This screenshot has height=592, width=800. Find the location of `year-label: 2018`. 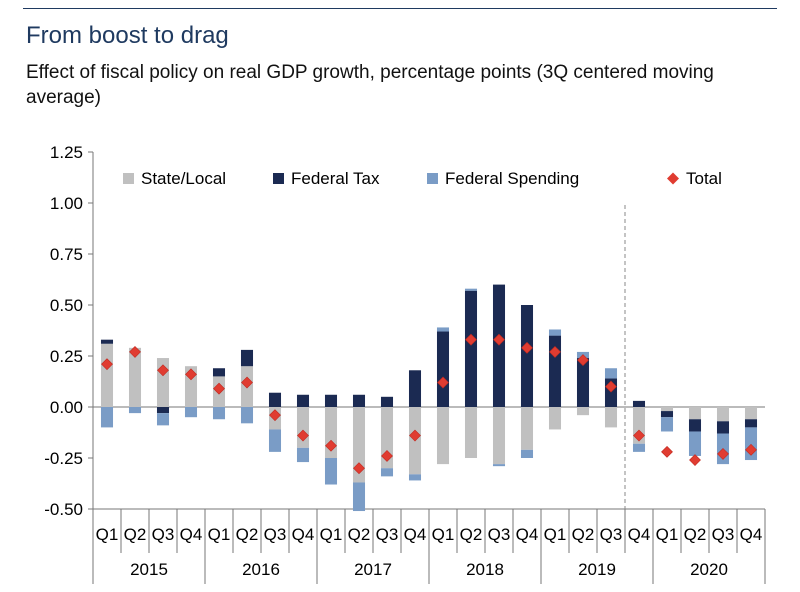

year-label: 2018 is located at coordinates (485, 569).